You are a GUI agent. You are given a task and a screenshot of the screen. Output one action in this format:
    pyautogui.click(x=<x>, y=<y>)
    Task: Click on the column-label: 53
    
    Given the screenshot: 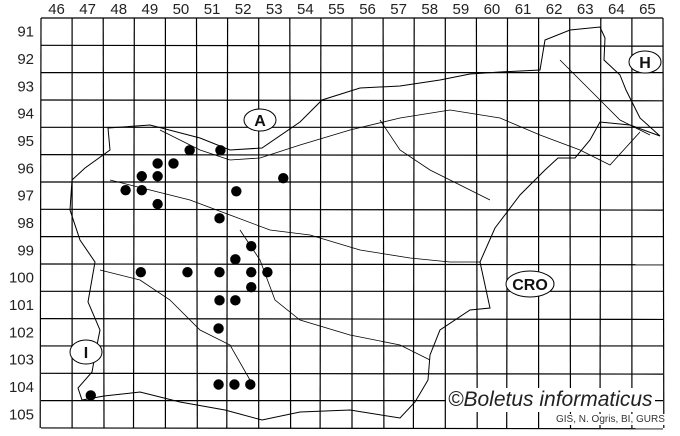 What is the action you would take?
    pyautogui.click(x=274, y=9)
    